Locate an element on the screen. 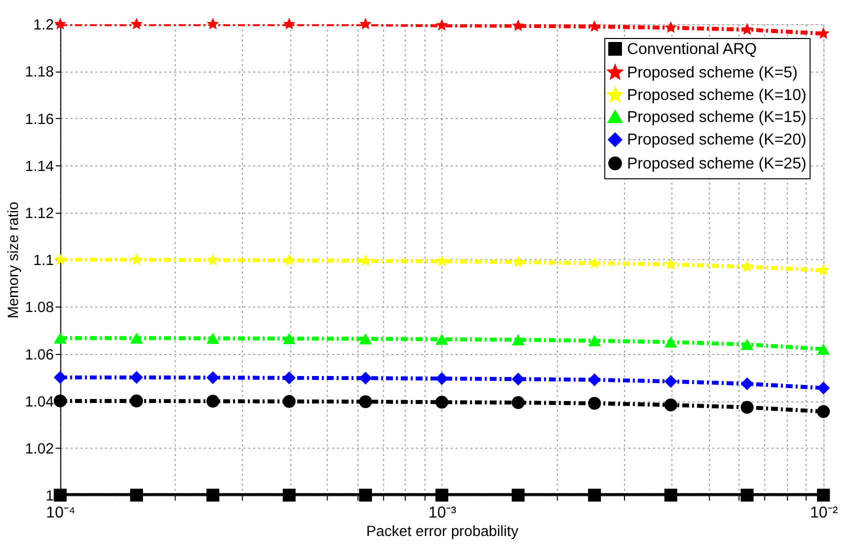 This screenshot has height=551, width=858. y-tick-label: 1.12 is located at coordinates (39, 214).